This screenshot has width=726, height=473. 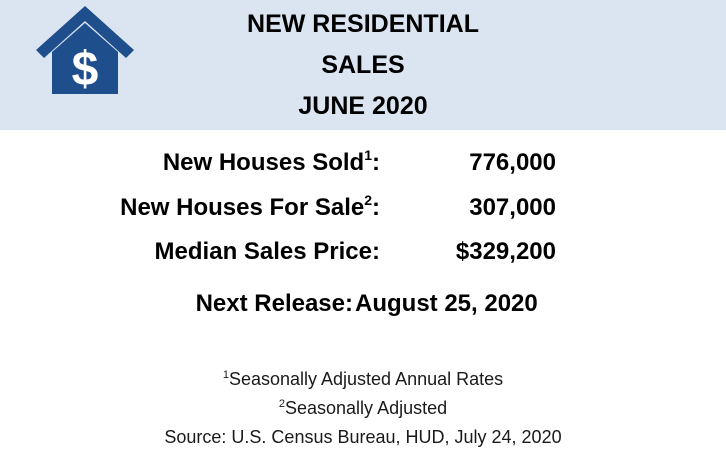 I want to click on stat-row-houses-for-sale: New Houses For Sale2: 307,000, so click(x=363, y=208).